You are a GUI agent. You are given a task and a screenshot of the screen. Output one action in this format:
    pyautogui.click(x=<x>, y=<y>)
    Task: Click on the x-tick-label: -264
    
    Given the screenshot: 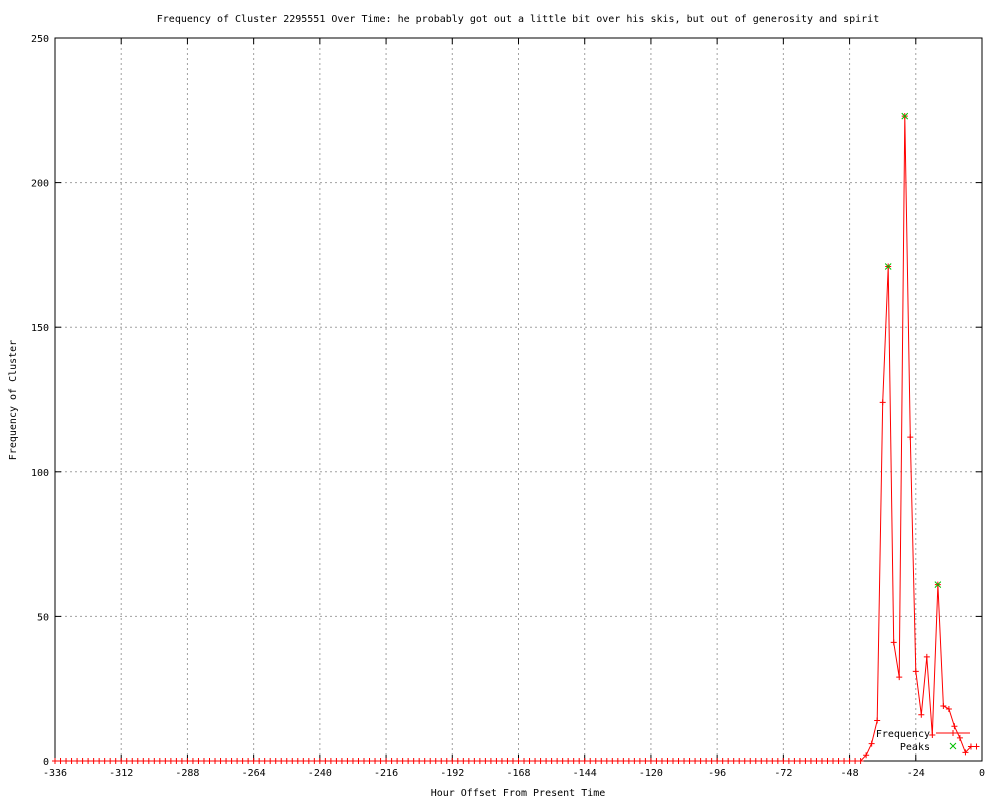 What is the action you would take?
    pyautogui.click(x=254, y=773)
    